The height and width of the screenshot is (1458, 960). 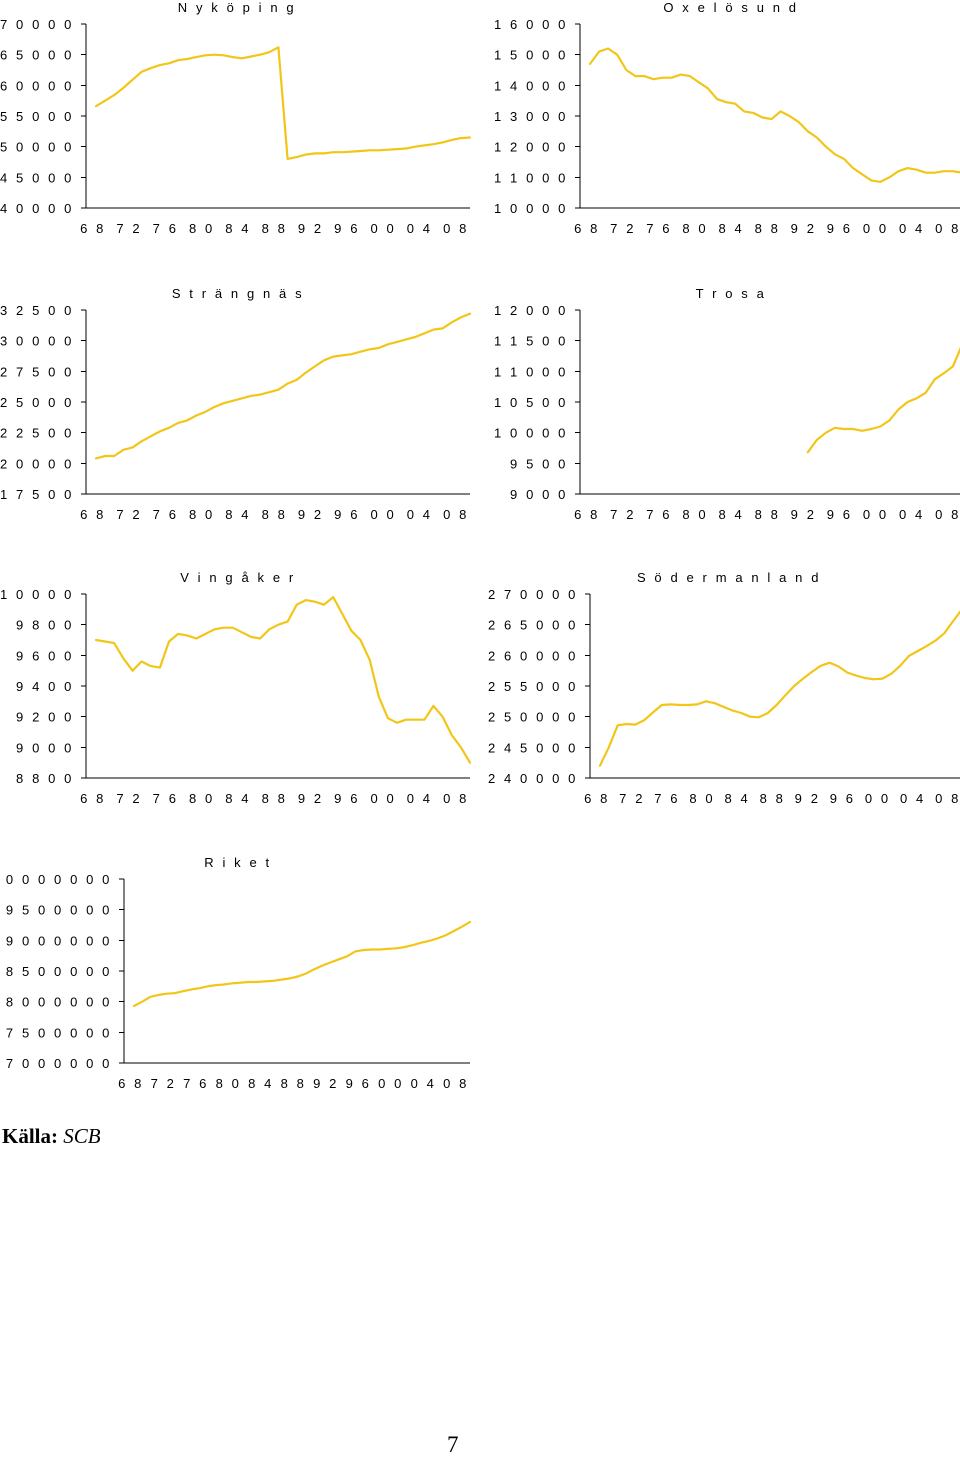 I want to click on y-tick-label: 2 5 0 0 0 0, so click(x=533, y=717).